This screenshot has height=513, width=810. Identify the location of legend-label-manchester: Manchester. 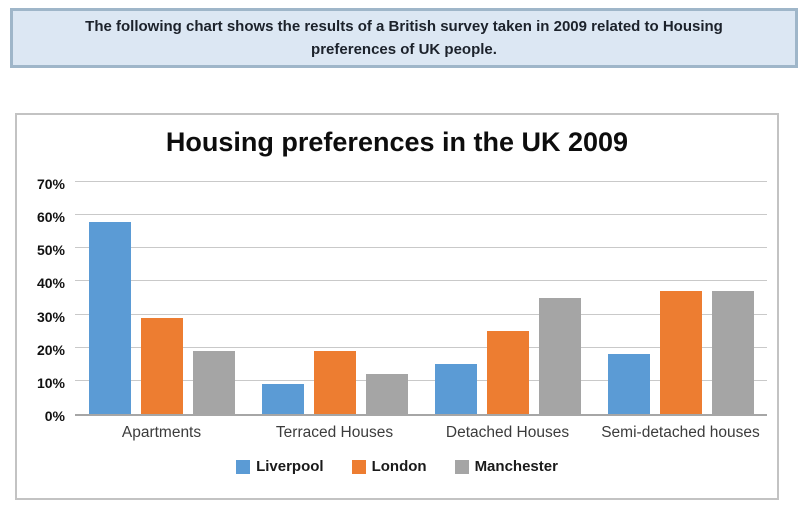
(516, 466).